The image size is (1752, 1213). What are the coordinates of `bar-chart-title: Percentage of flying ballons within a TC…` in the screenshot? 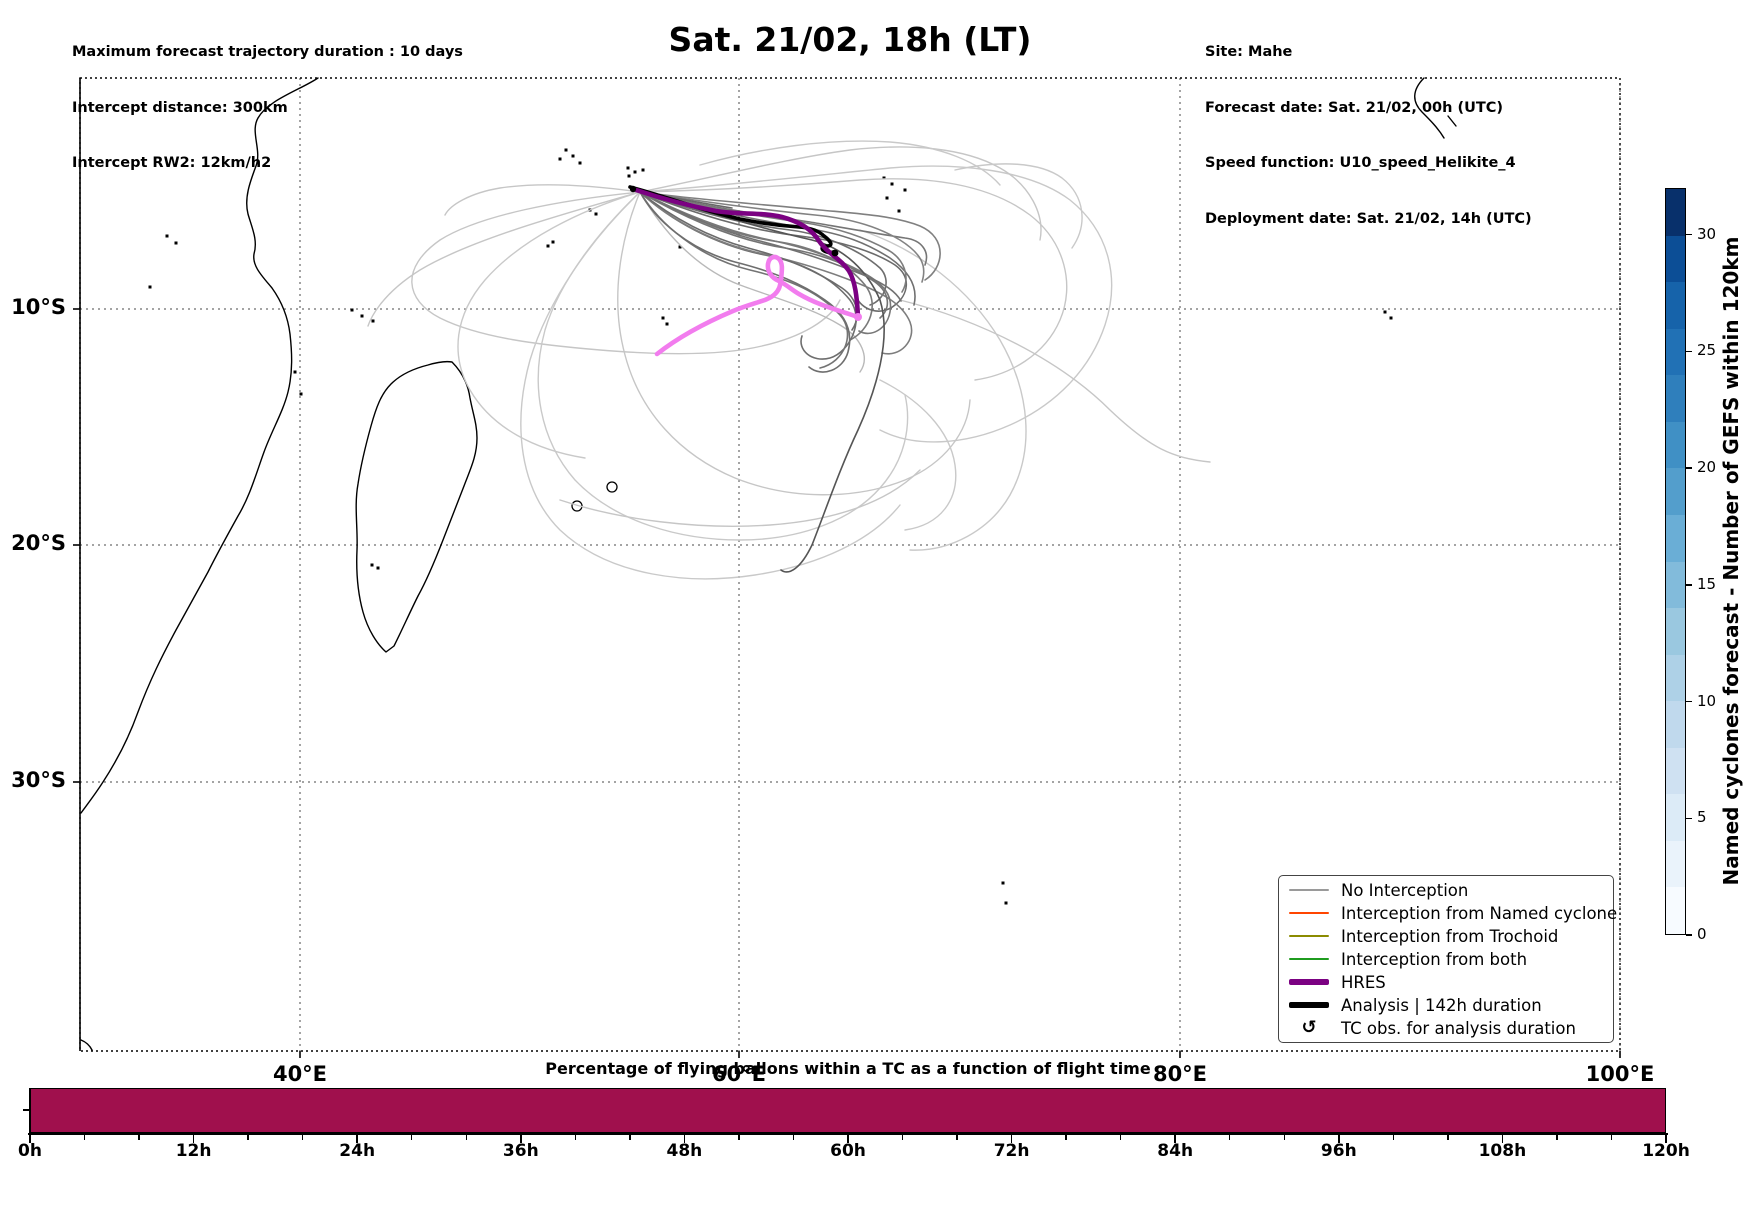 It's located at (848, 1068).